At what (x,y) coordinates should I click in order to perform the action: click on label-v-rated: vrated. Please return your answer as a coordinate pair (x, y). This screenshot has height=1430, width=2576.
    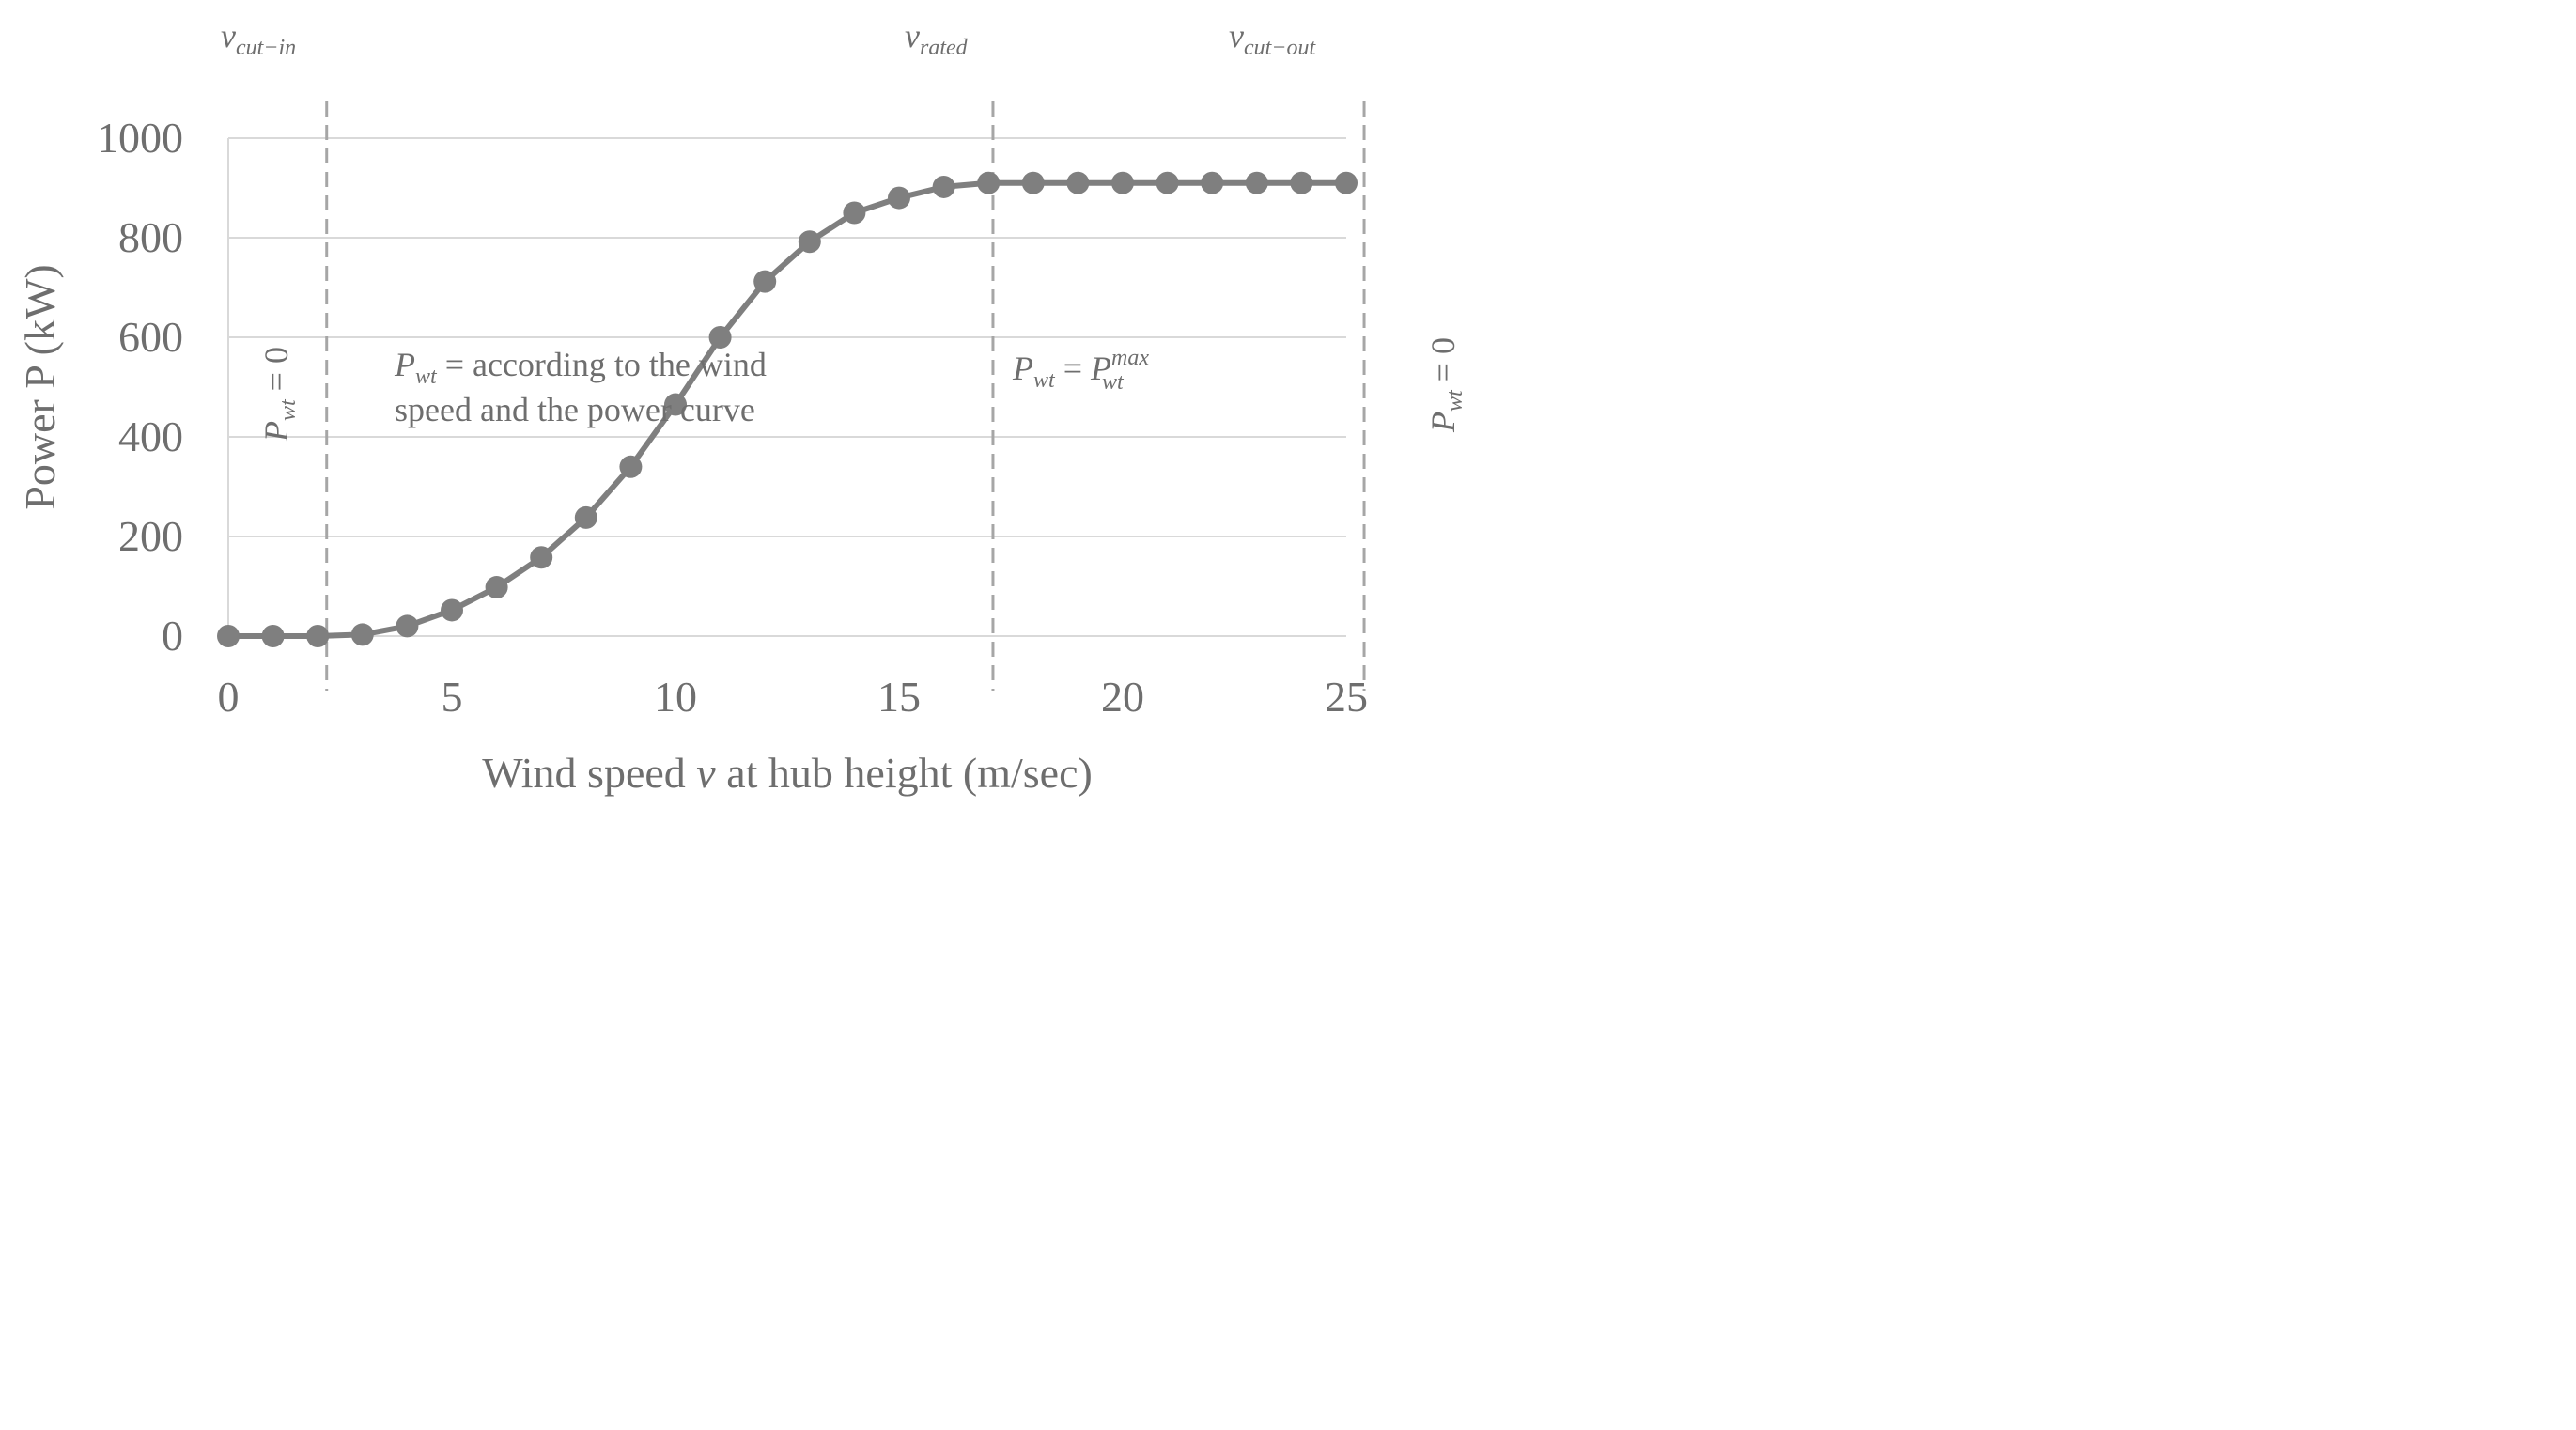
    Looking at the image, I should click on (937, 38).